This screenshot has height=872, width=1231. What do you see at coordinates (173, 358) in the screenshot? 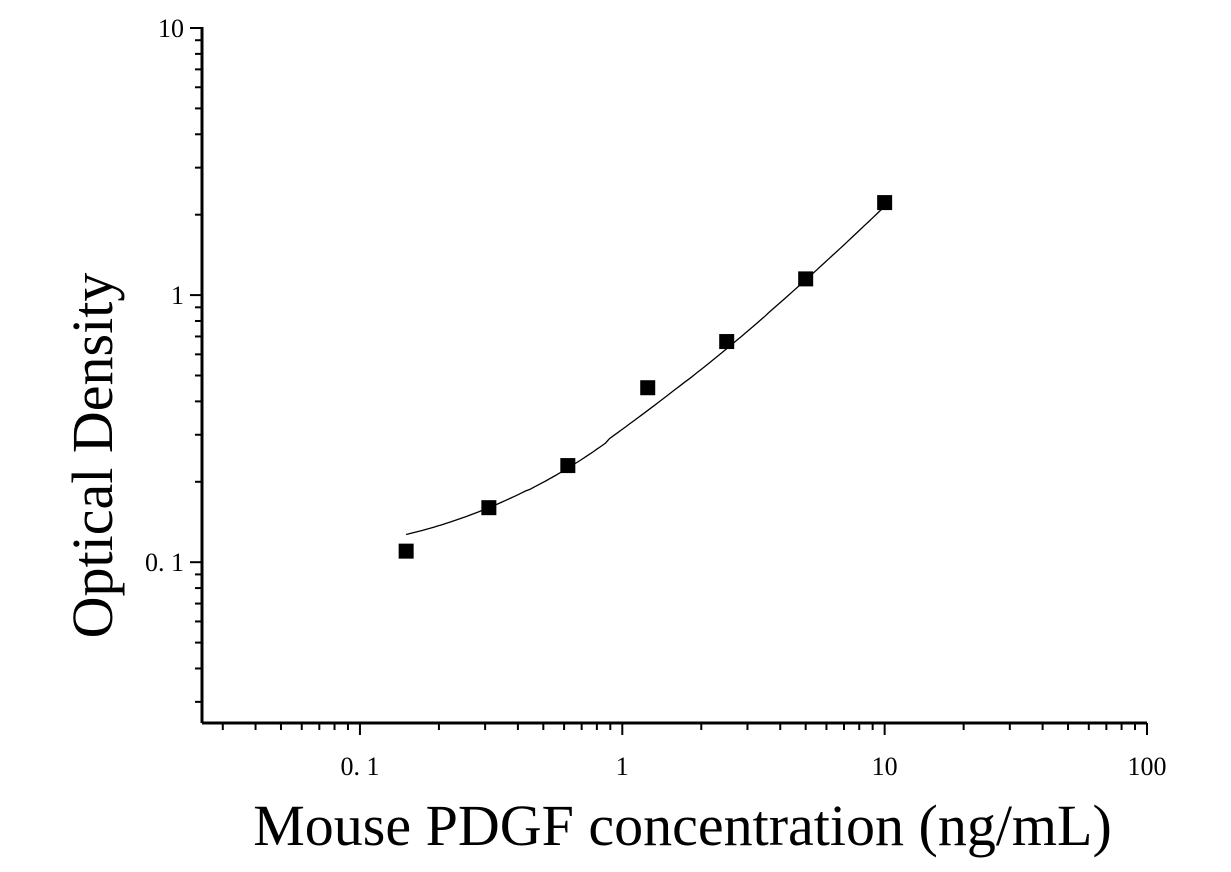
I see `y-axis-ticks: 0. 1 1 10` at bounding box center [173, 358].